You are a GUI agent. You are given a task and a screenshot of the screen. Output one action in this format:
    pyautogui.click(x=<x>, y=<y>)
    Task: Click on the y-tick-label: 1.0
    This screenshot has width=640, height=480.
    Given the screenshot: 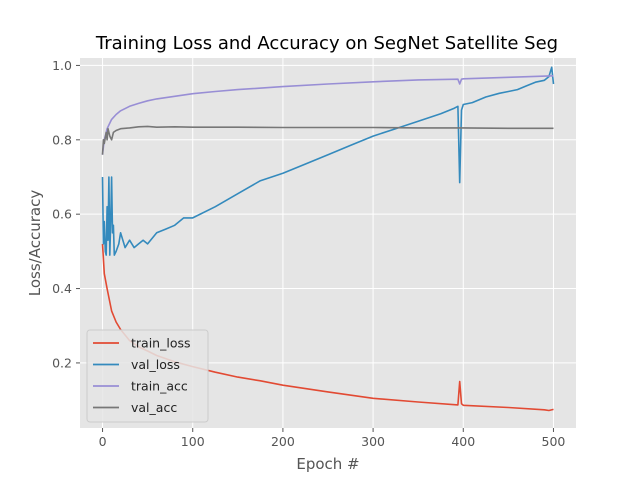 What is the action you would take?
    pyautogui.click(x=62, y=65)
    